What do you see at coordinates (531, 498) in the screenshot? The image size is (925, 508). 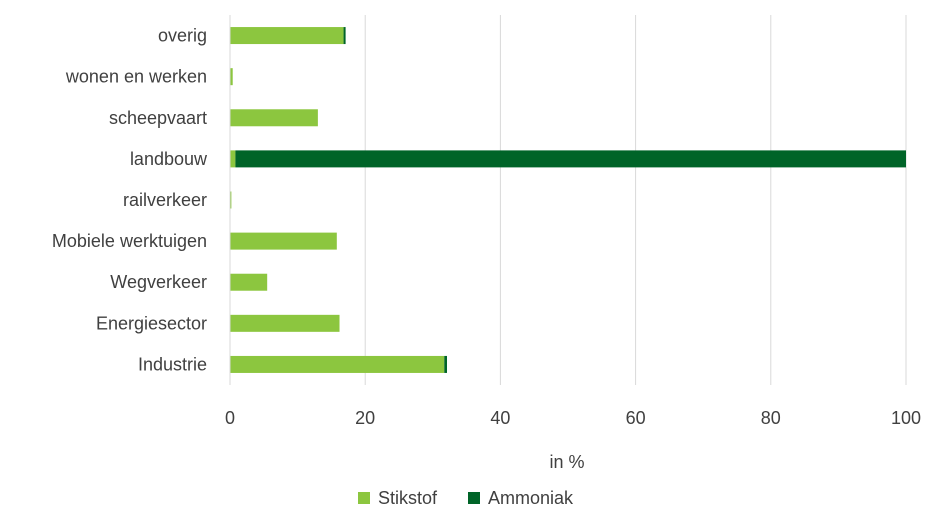 I see `legend-label: Ammoniak` at bounding box center [531, 498].